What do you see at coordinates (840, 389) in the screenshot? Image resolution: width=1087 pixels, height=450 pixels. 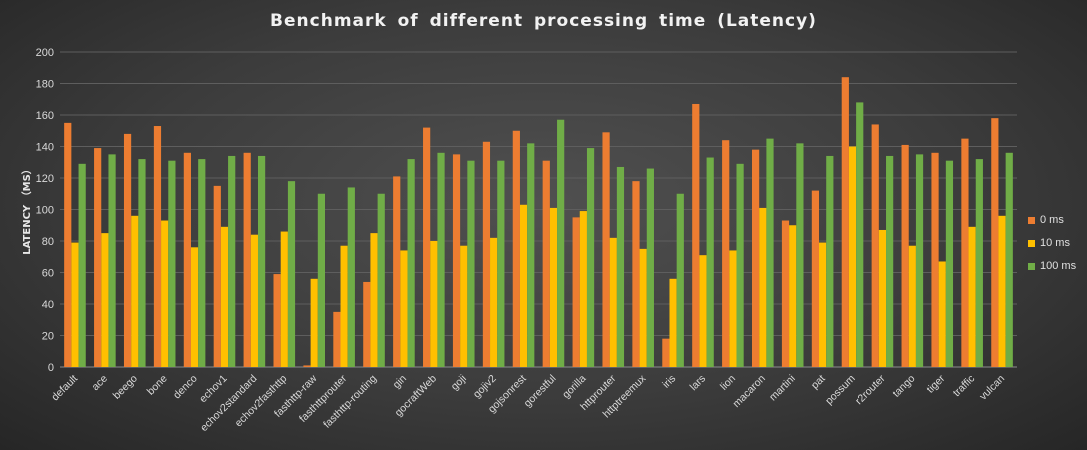 I see `x-tick-label: possum` at bounding box center [840, 389].